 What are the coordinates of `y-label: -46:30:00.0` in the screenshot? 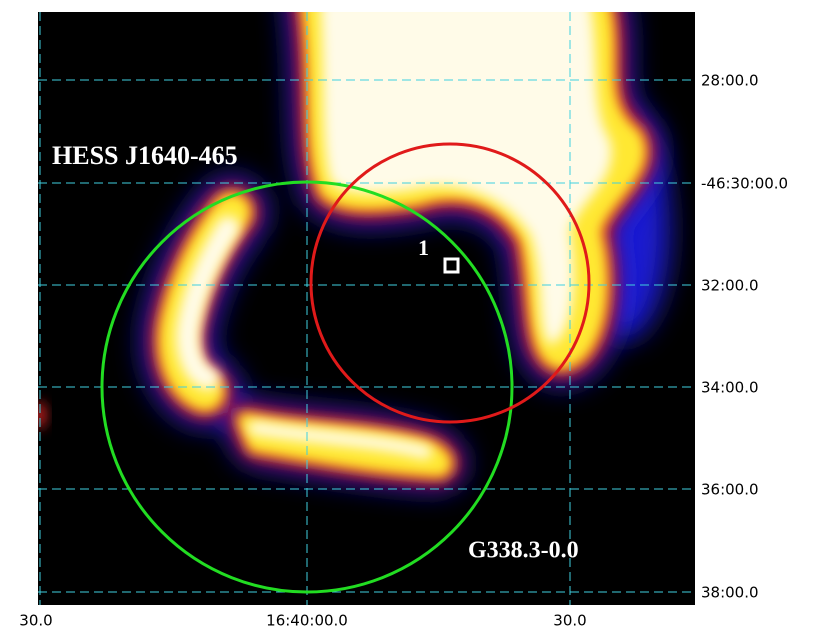 It's located at (744, 184).